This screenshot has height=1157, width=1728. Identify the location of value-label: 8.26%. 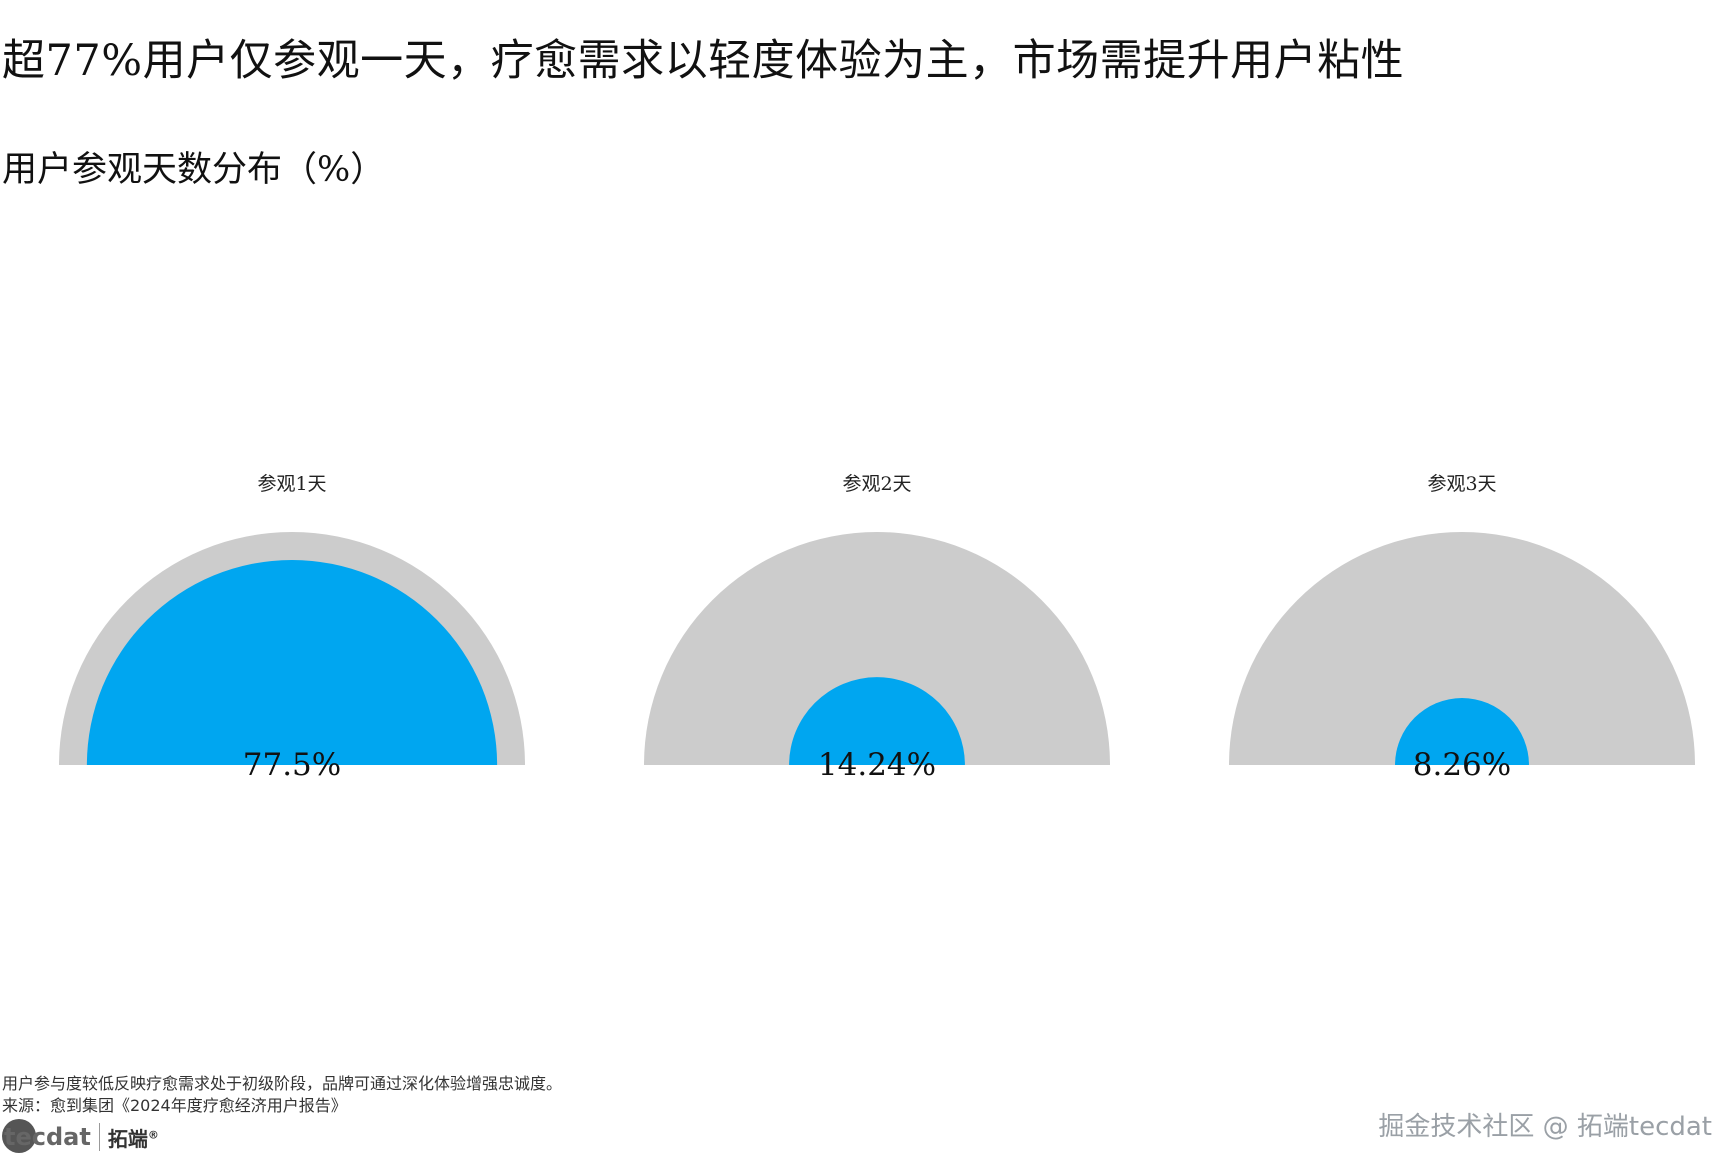
(1462, 765).